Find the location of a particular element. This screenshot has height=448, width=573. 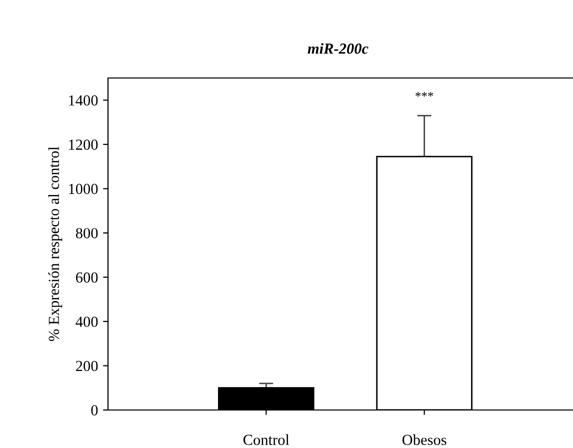

x-tick-label: Obesos is located at coordinates (424, 440).